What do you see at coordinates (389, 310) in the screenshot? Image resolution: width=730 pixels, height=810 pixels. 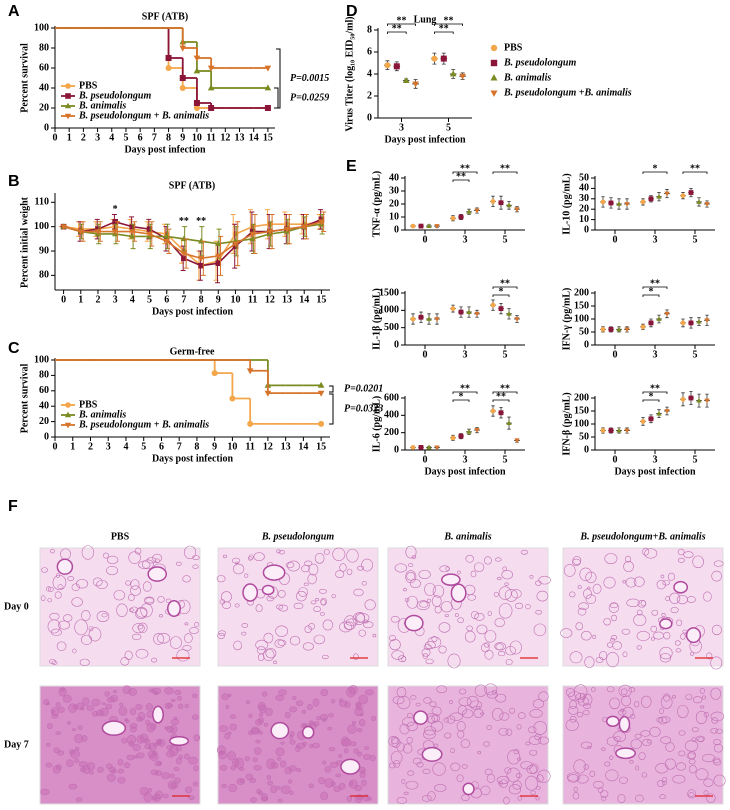 I see `y-tick-label: 1000` at bounding box center [389, 310].